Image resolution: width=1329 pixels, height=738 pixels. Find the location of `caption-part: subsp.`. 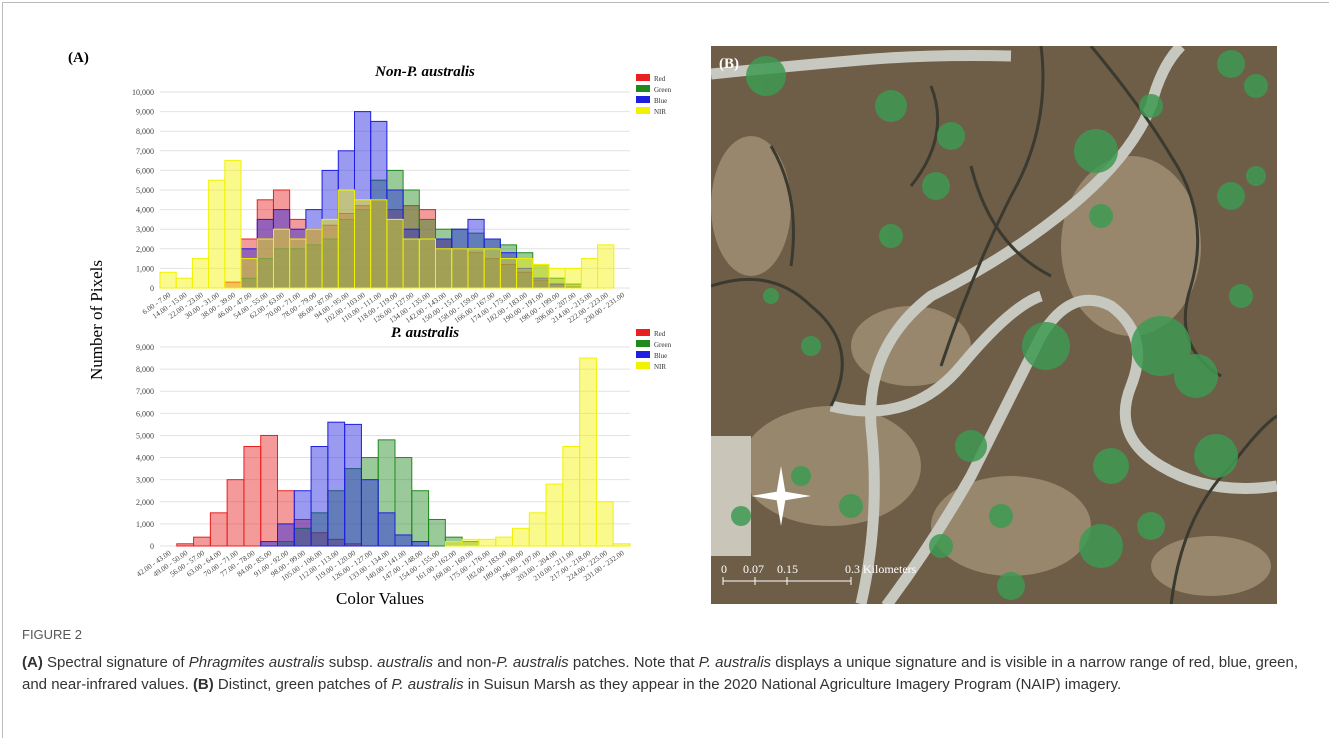

caption-part: subsp. is located at coordinates (351, 662).